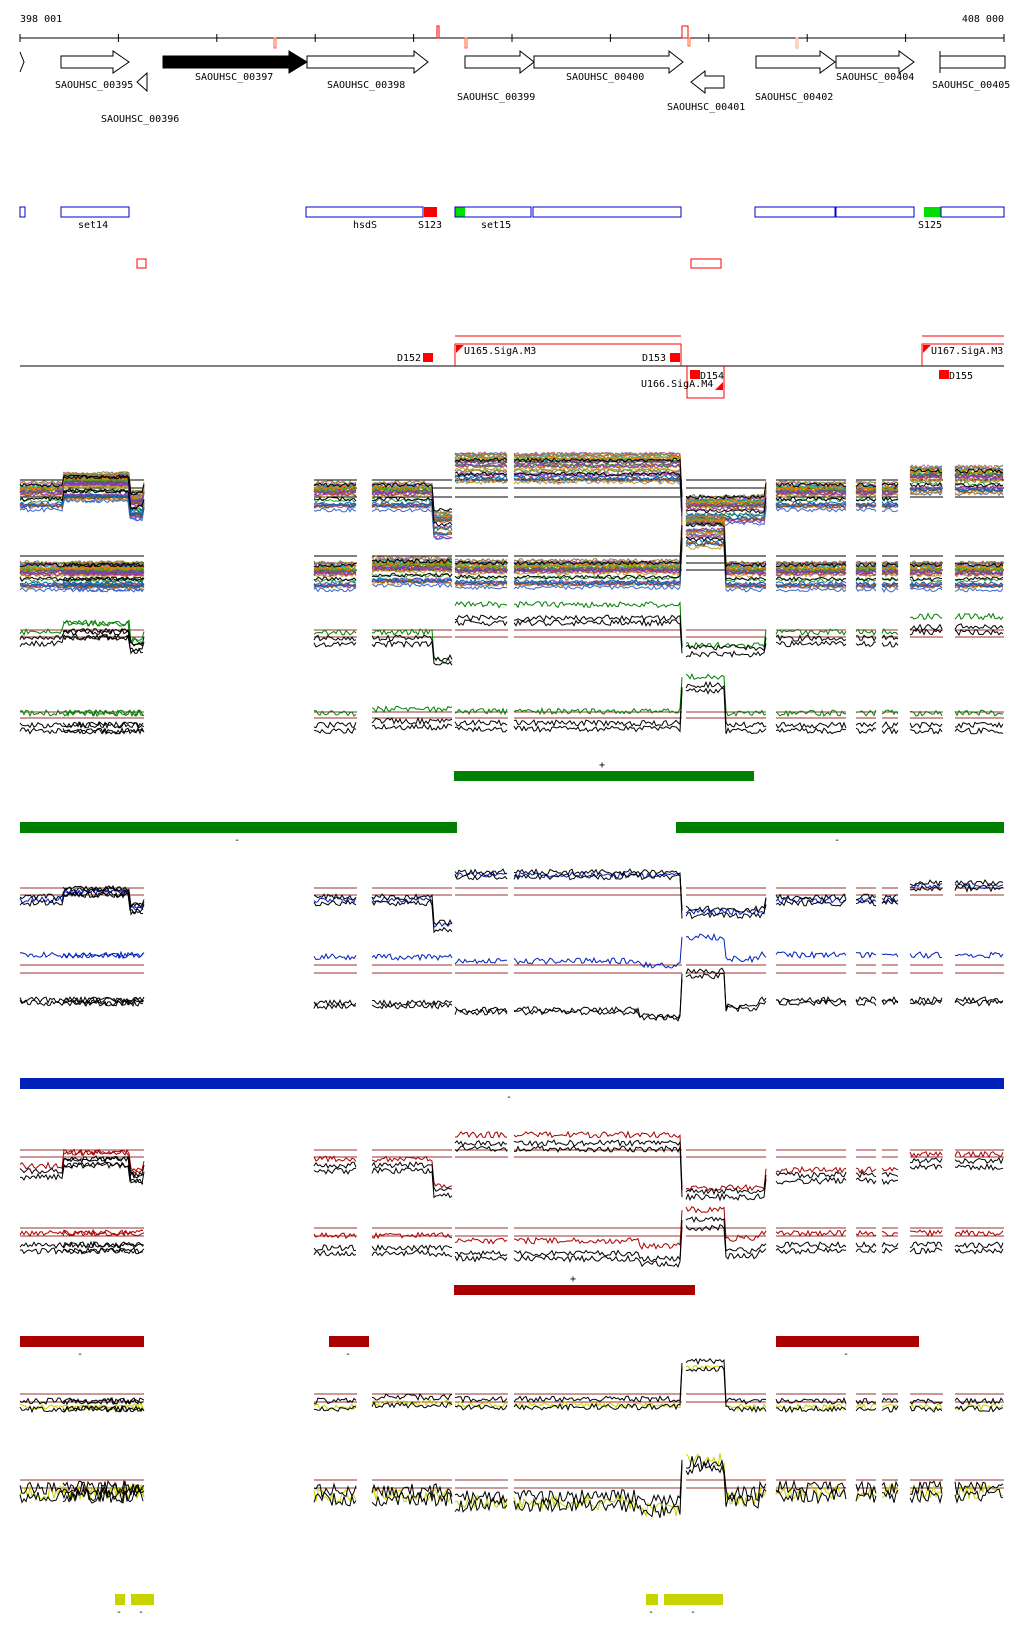  What do you see at coordinates (430, 225) in the screenshot?
I see `annotation-label: S123` at bounding box center [430, 225].